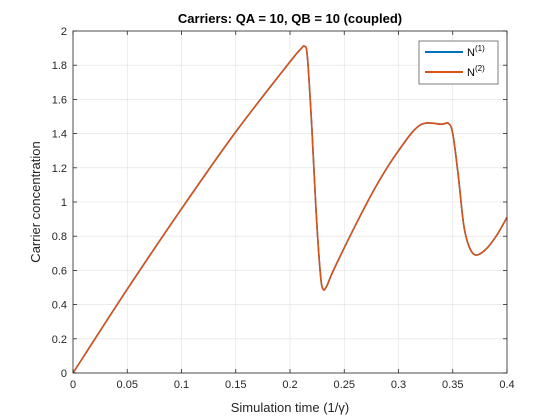  I want to click on y-tick-label: 1.6, so click(59, 100).